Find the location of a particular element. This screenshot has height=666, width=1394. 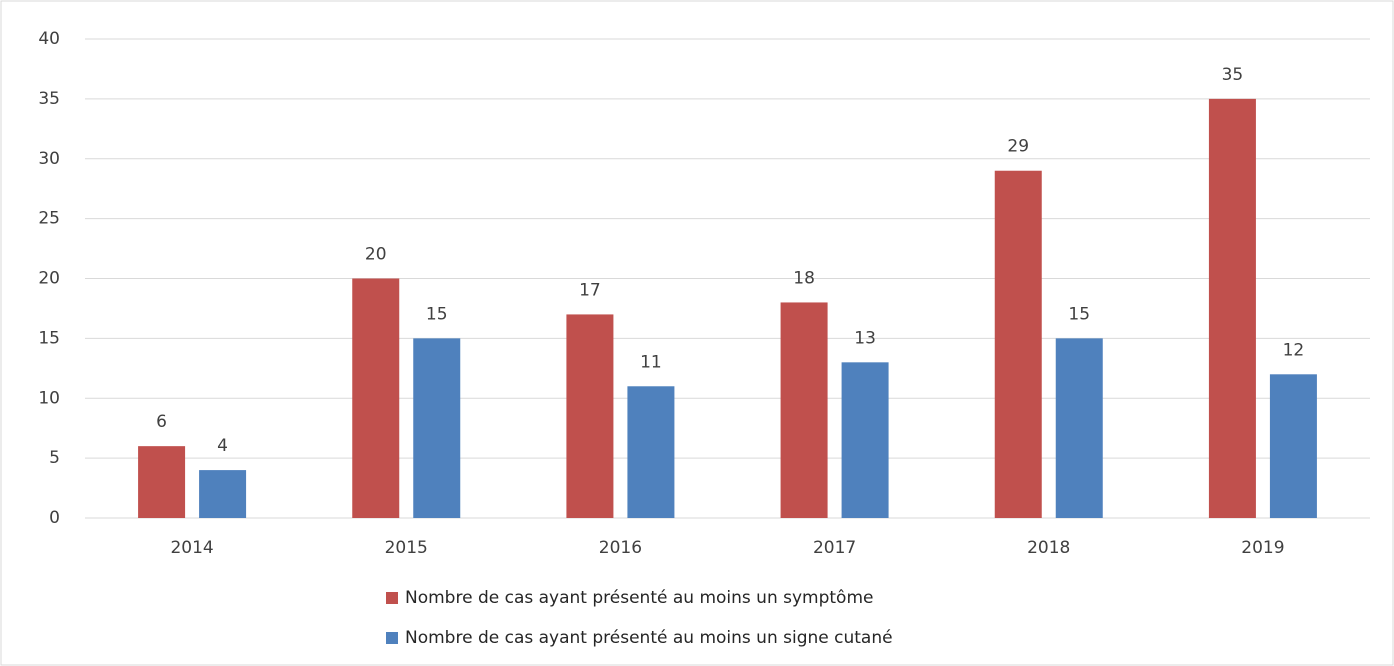

value-label: 4 is located at coordinates (222, 446).